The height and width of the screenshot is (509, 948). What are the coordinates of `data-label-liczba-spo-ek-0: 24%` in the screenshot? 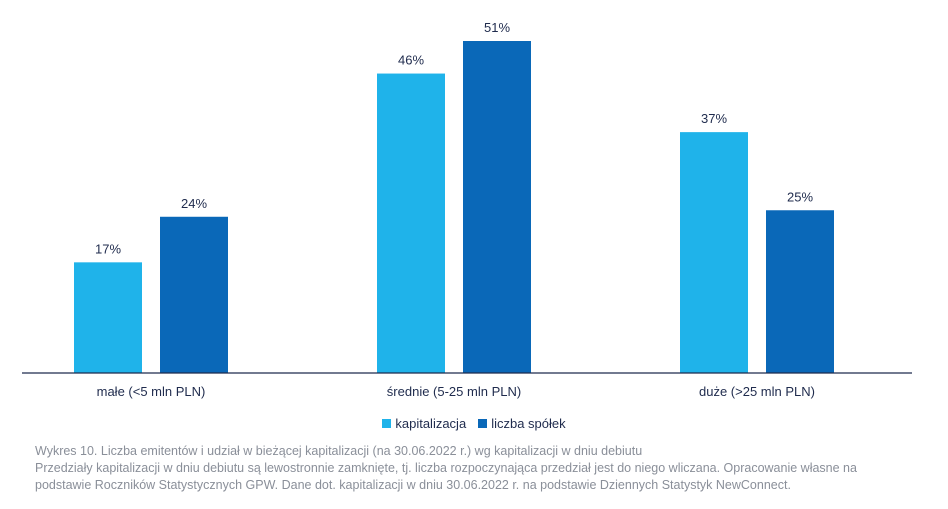 It's located at (194, 203).